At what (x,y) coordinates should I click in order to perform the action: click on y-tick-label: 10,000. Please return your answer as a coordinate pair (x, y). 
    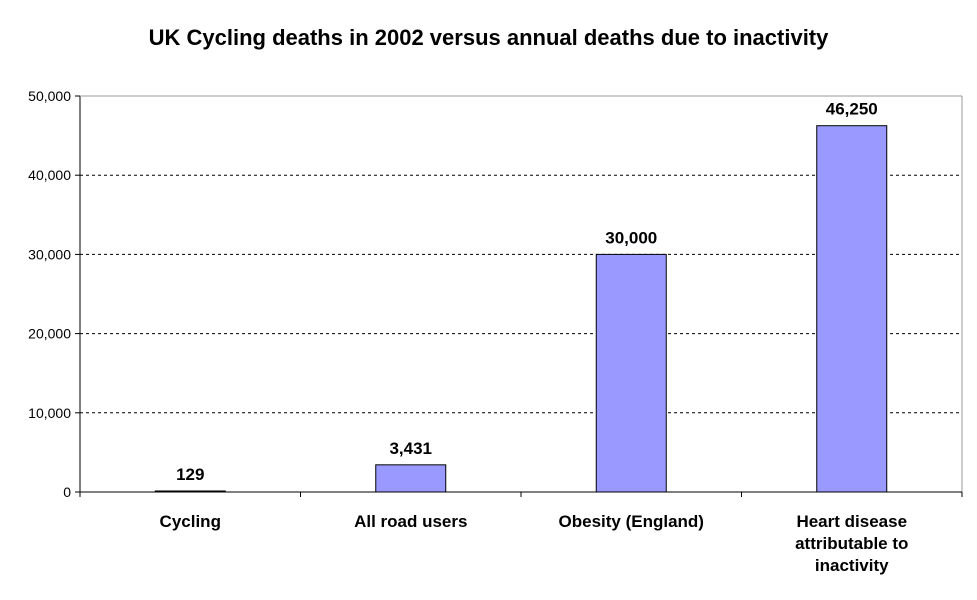
    Looking at the image, I should click on (49, 413).